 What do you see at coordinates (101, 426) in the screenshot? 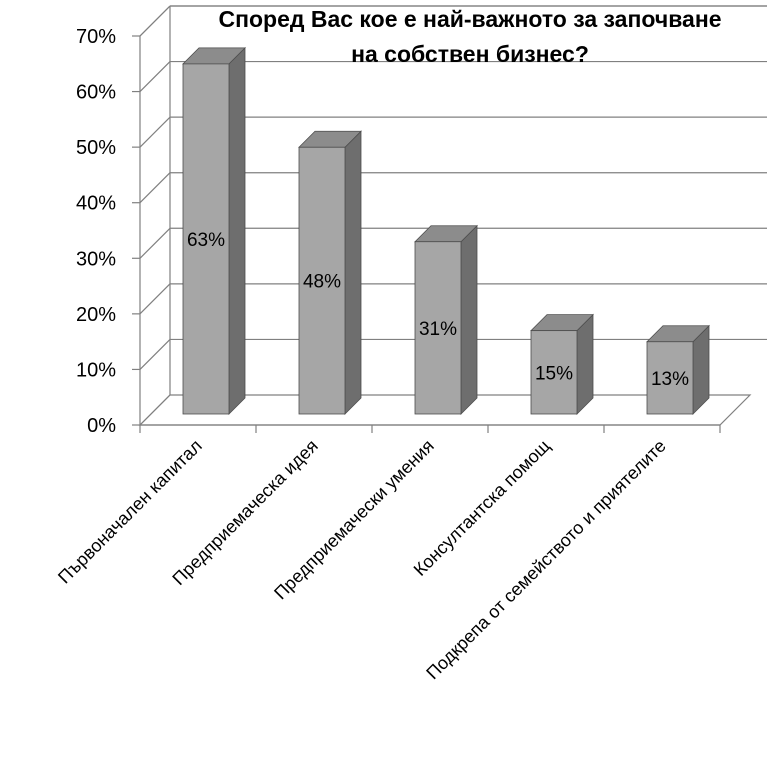
I see `y-tick-label: 0%` at bounding box center [101, 426].